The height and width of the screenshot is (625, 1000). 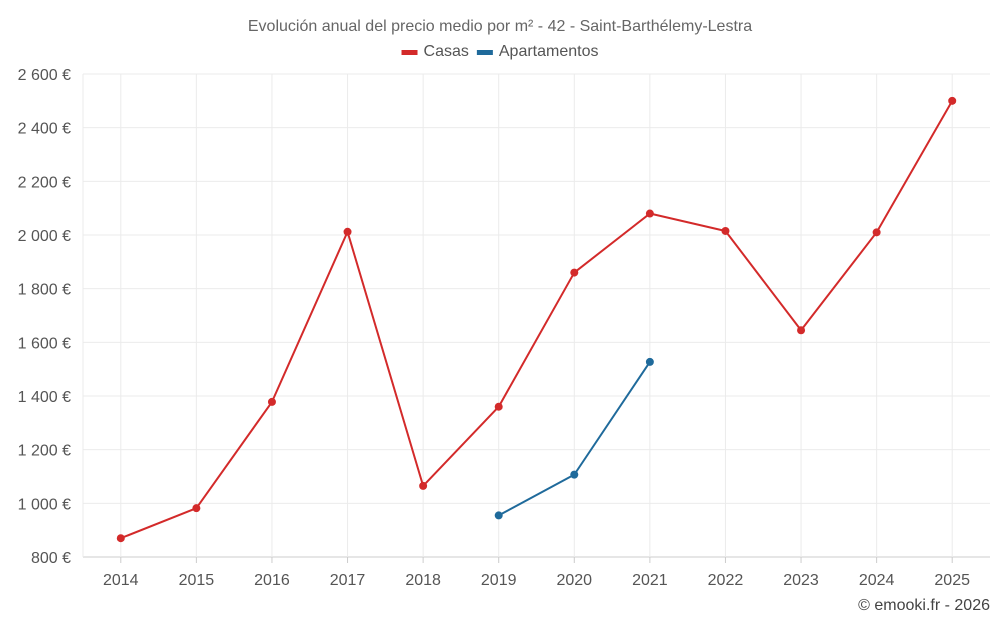 What do you see at coordinates (44, 290) in the screenshot?
I see `y-tick-label: 1 800 €` at bounding box center [44, 290].